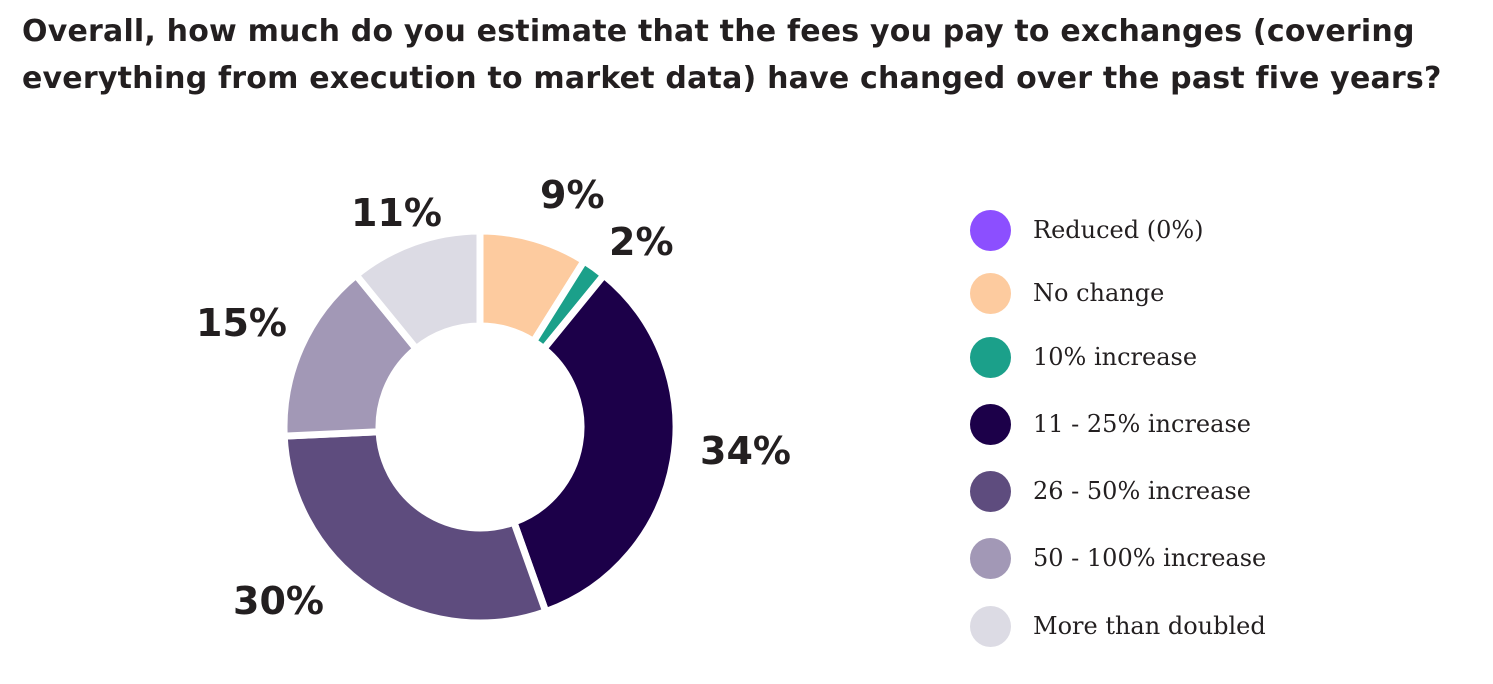 This screenshot has height=684, width=1493. I want to click on label-no-change: 9%, so click(572, 195).